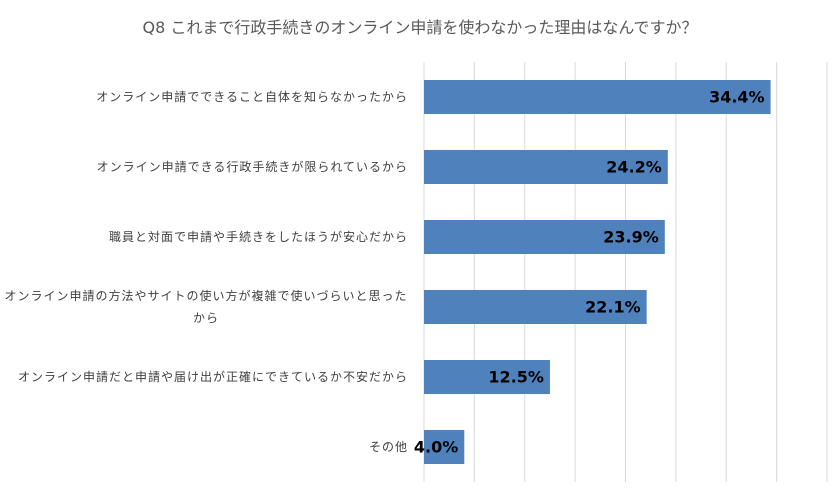  What do you see at coordinates (258, 237) in the screenshot?
I see `y-tick-label: 職員と対面で申請や手続きをしたほうが安心だから` at bounding box center [258, 237].